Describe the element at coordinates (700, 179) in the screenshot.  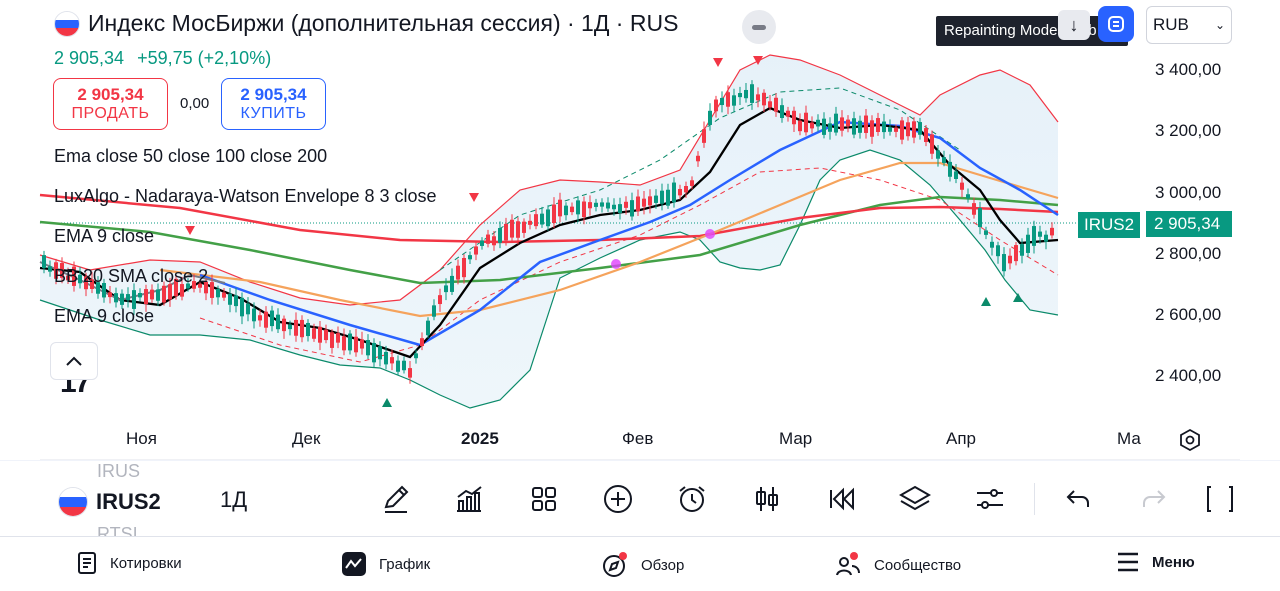
I see `envelope-upper-dashed` at that location.